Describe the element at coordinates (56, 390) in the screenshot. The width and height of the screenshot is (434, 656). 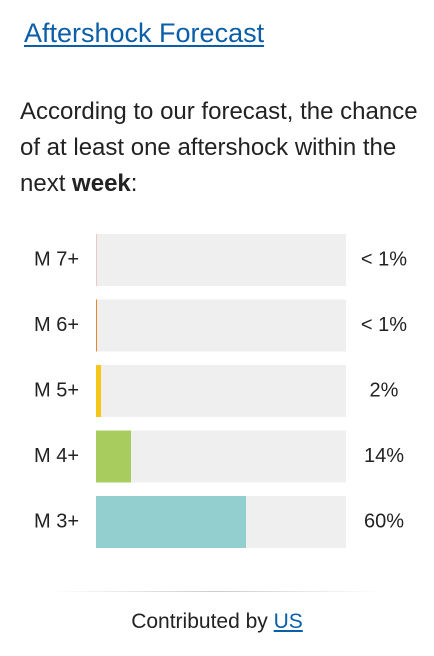
I see `category-label: M 5+` at that location.